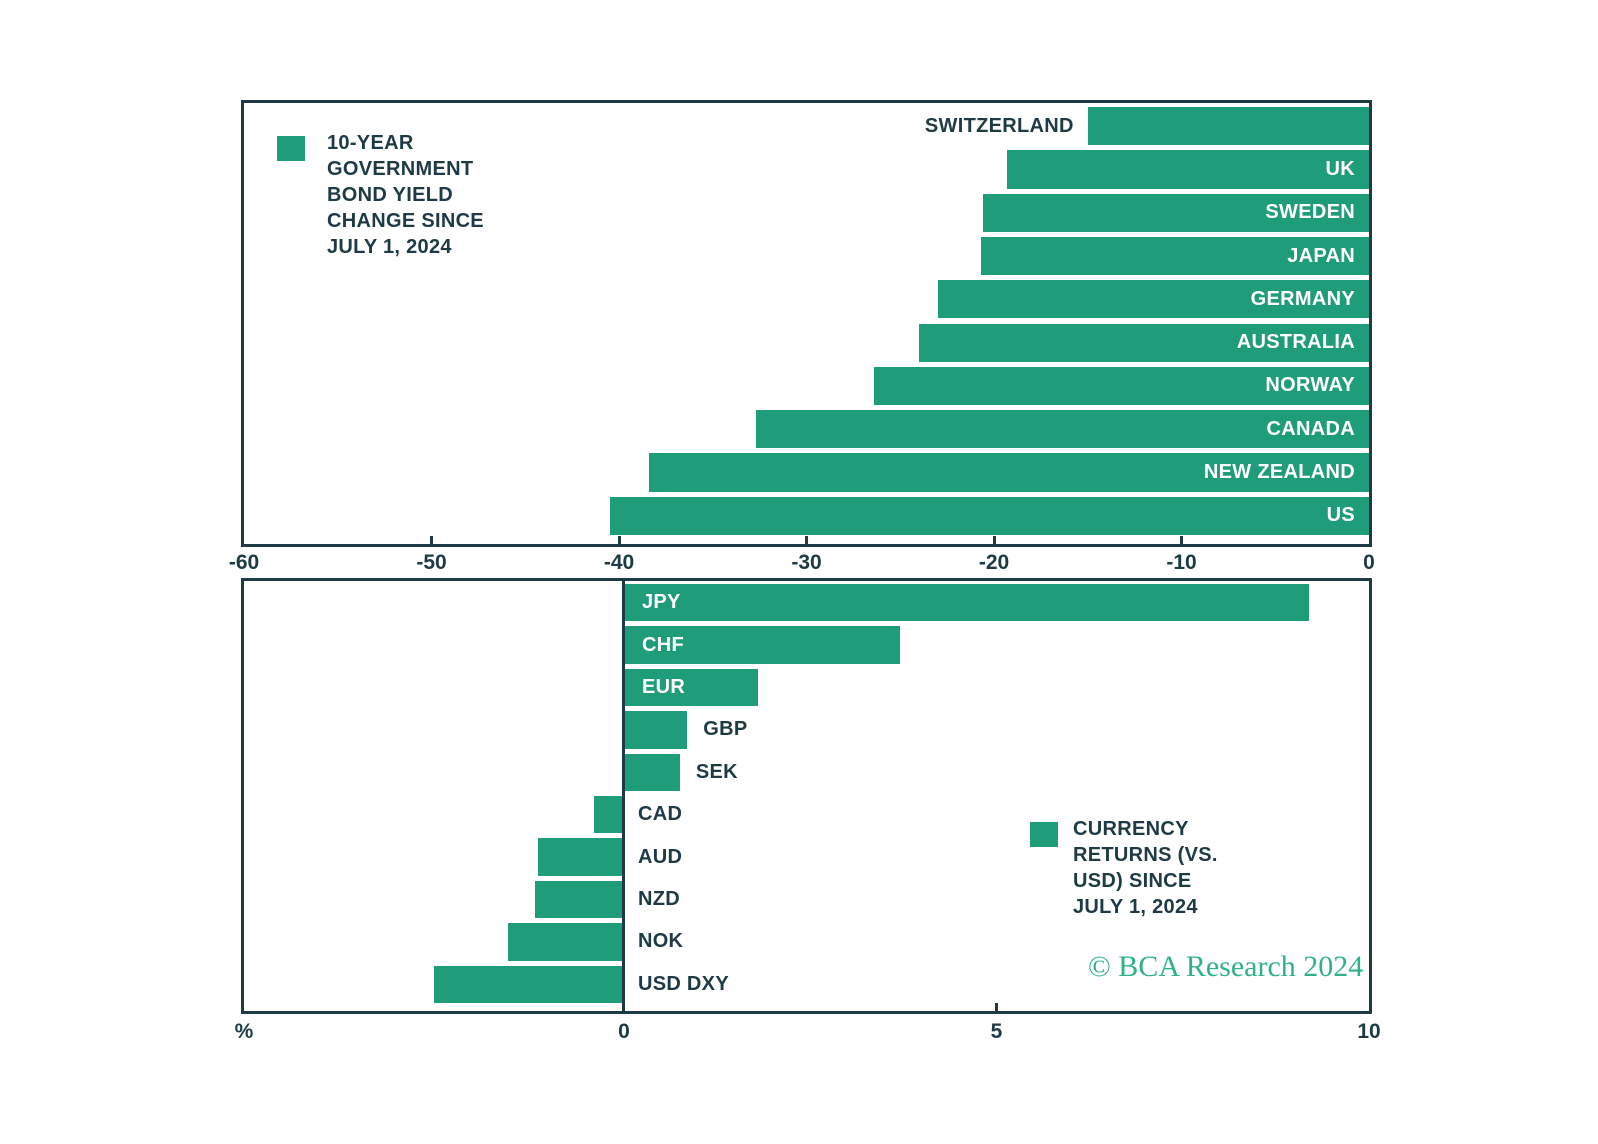 This screenshot has height=1144, width=1598. Describe the element at coordinates (1228, 126) in the screenshot. I see `bar-switzerland` at that location.